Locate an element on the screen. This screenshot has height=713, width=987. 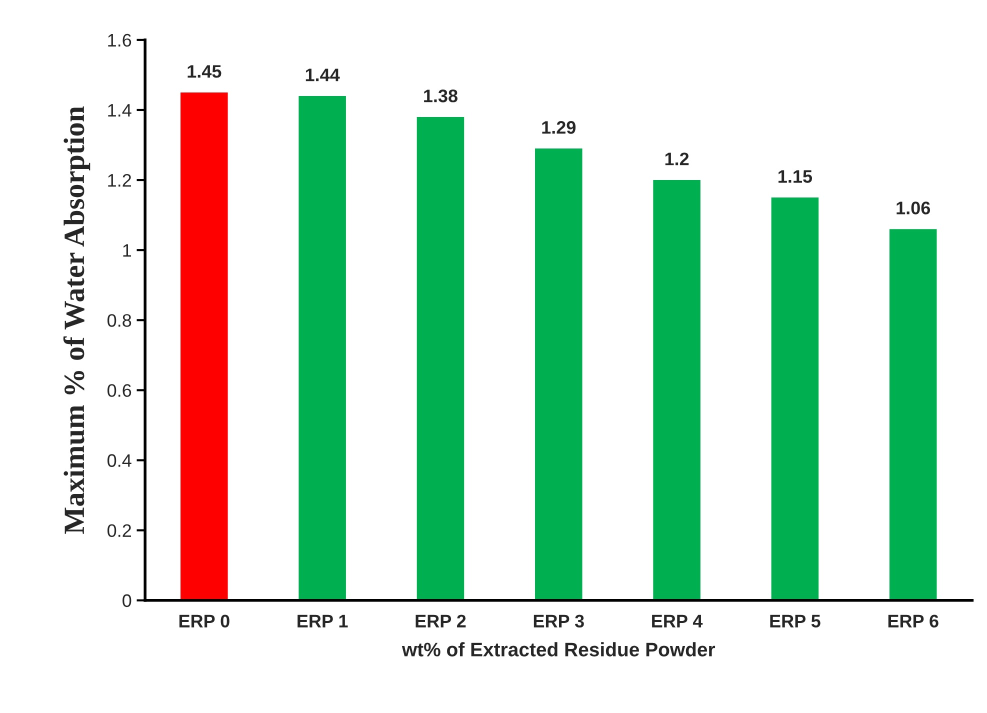
data-label: 1.45 is located at coordinates (205, 71).